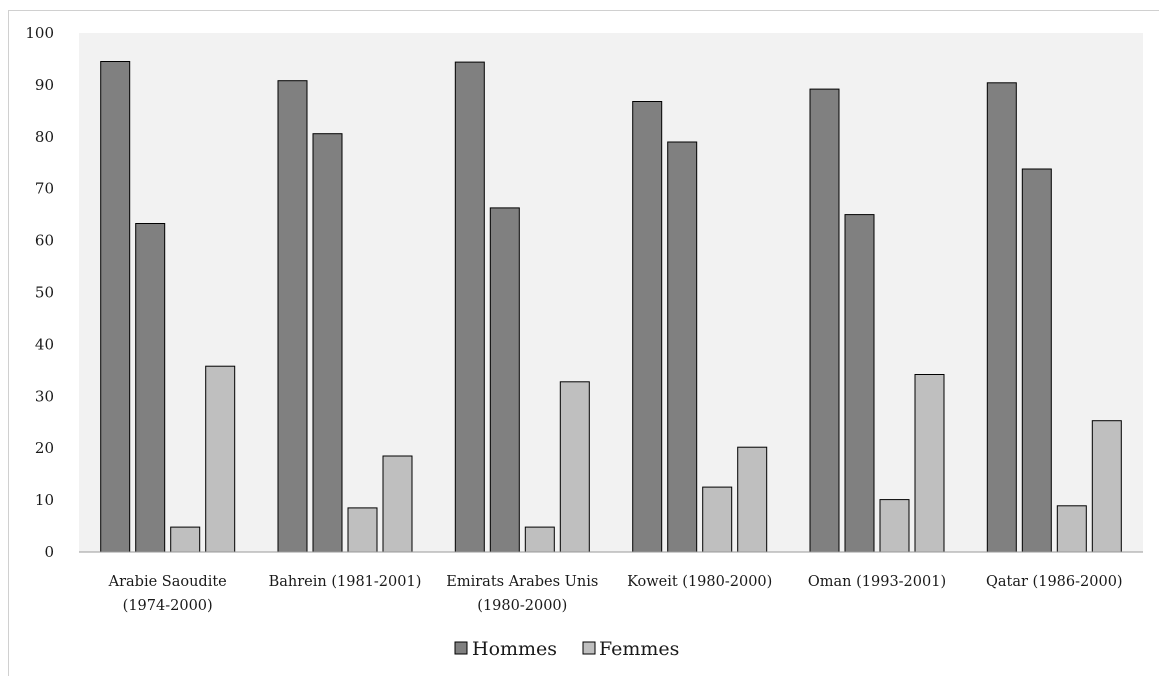  I want to click on y-tick-label: 80, so click(44, 137).